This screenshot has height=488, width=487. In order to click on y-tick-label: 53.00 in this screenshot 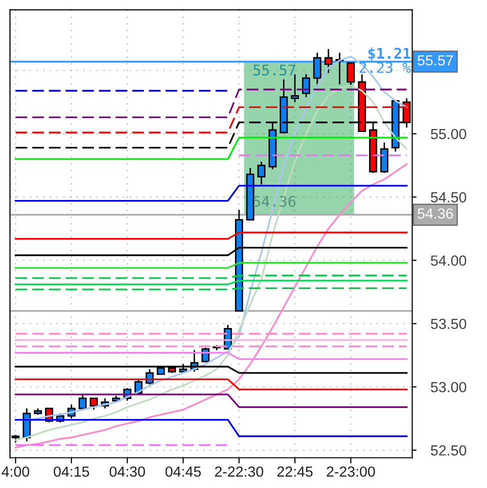, I will do `click(448, 387)`.